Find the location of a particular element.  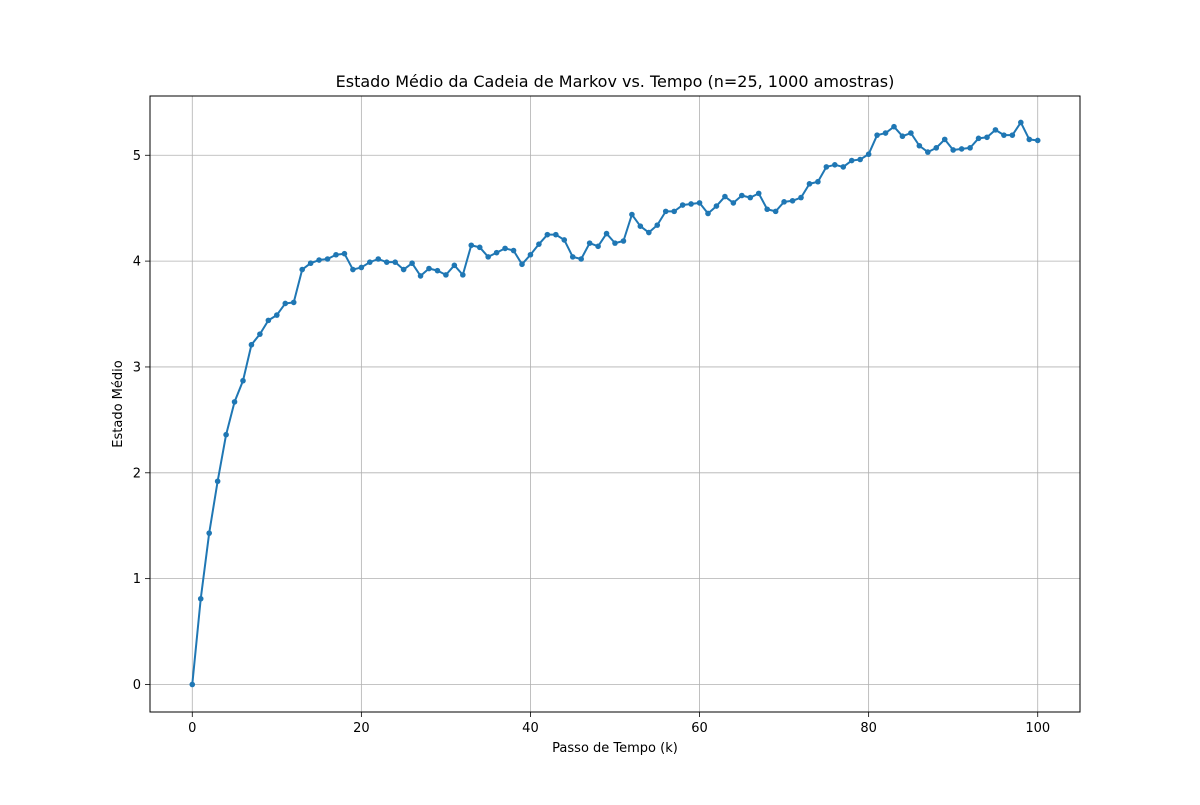

y-tick-label: 0 is located at coordinates (137, 685).